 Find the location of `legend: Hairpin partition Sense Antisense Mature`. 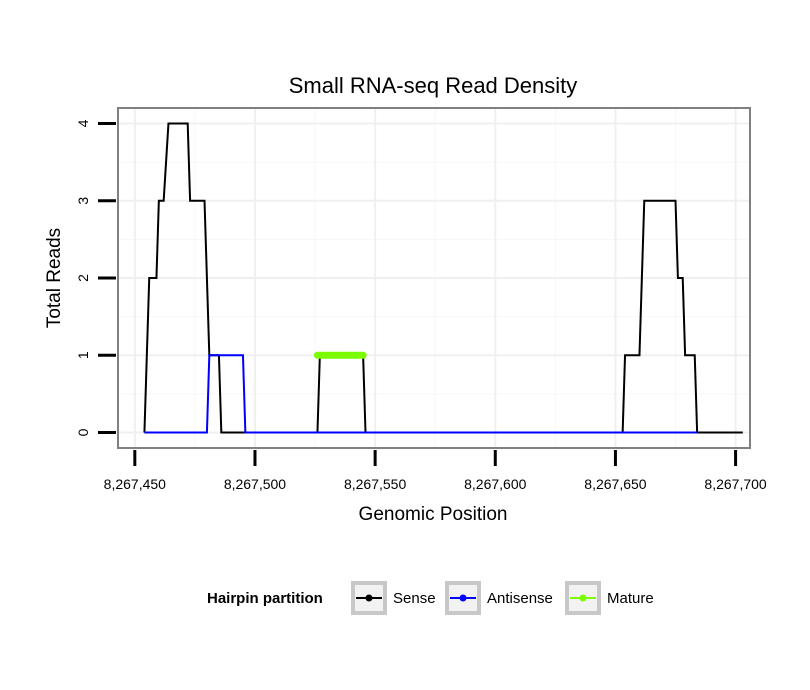

legend: Hairpin partition Sense Antisense Mature is located at coordinates (430, 598).